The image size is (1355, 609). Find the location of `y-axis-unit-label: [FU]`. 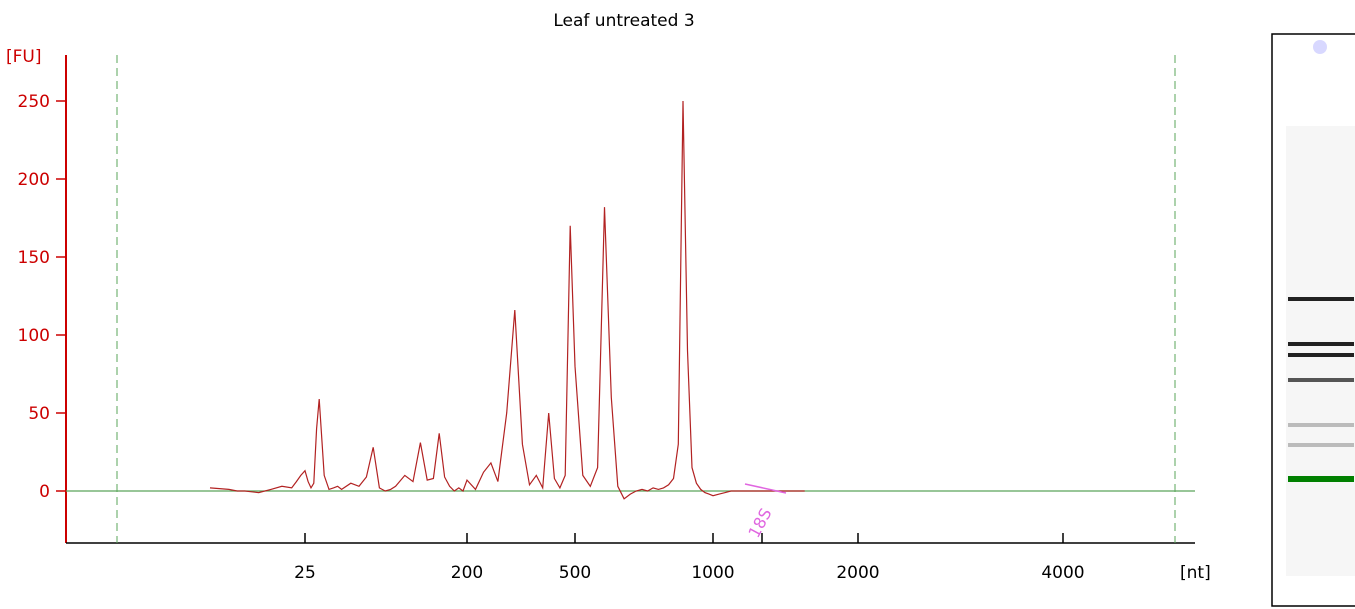

y-axis-unit-label: [FU] is located at coordinates (24, 57).